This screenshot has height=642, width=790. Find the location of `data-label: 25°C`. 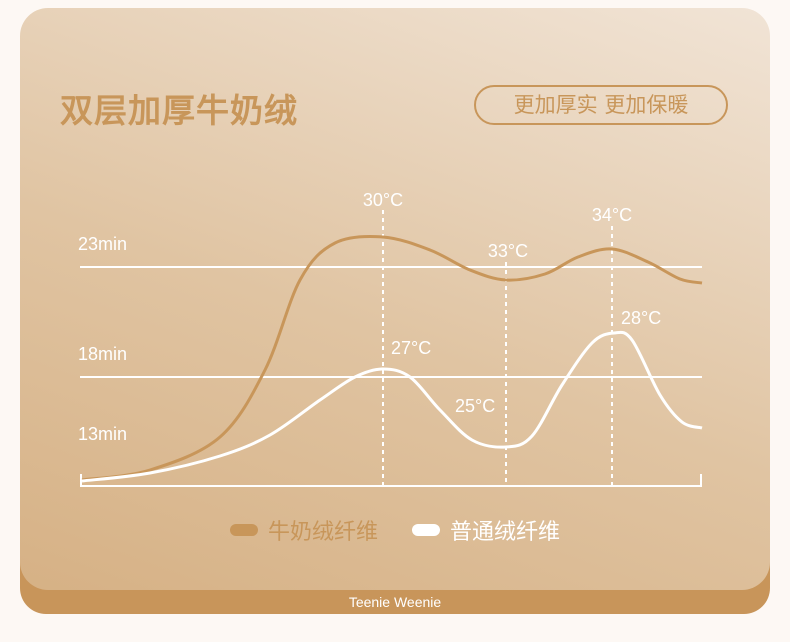

data-label: 25°C is located at coordinates (475, 406).